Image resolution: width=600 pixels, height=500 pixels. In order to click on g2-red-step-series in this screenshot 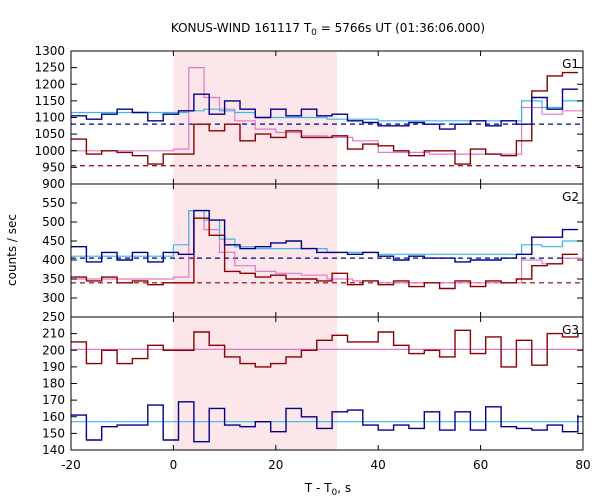, I will do `click(324, 253)`.